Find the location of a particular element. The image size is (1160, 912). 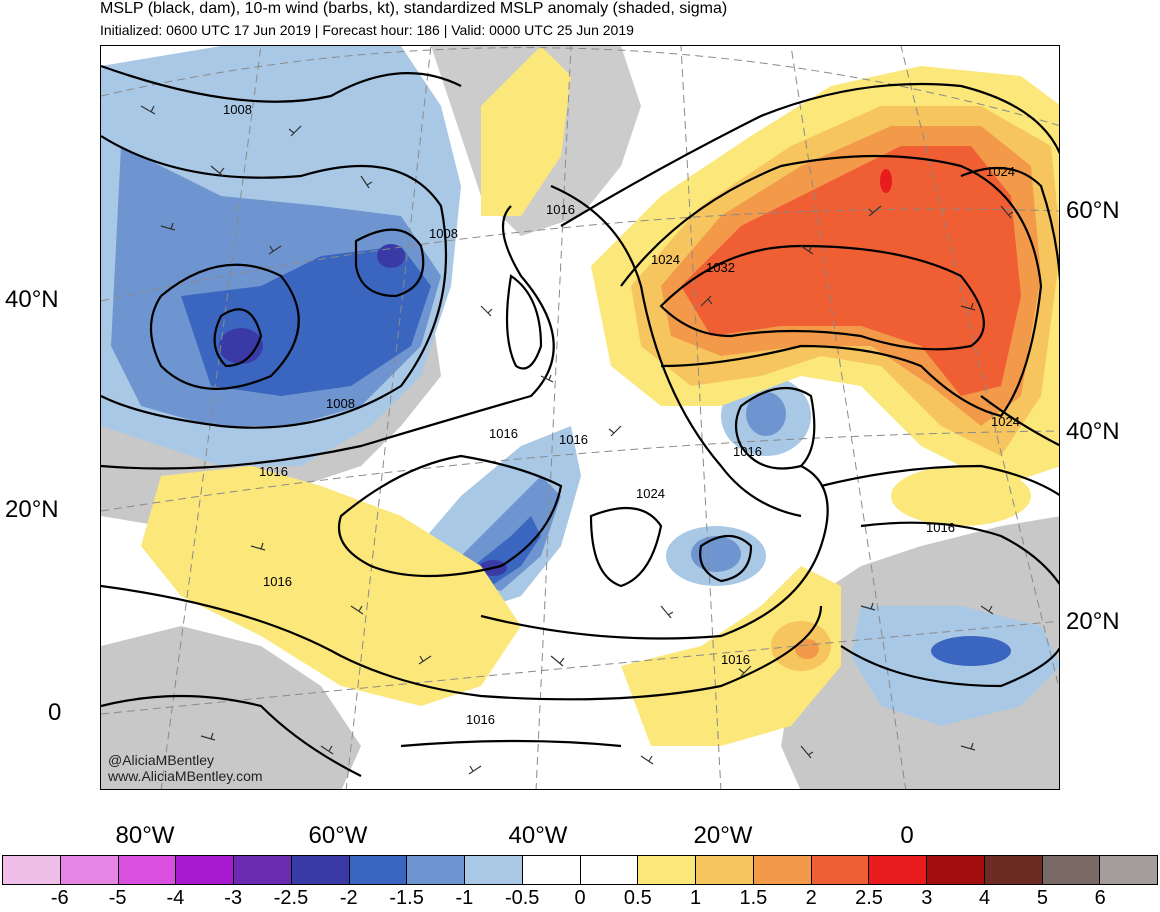

isobar-label: 1032 is located at coordinates (720, 267).